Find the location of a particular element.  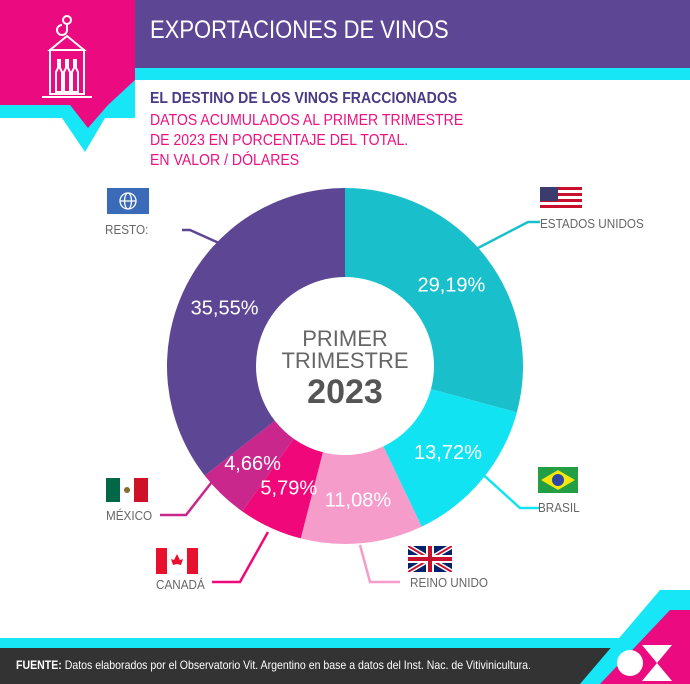

data-label: 11,08% is located at coordinates (358, 500).